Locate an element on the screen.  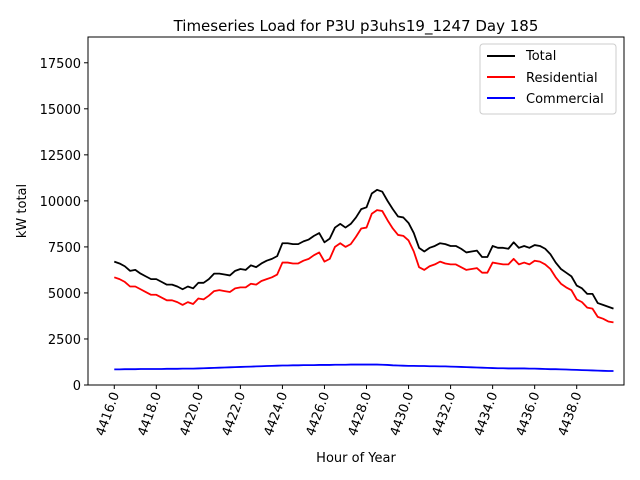
y-tick-label: 5000 is located at coordinates (64, 294).